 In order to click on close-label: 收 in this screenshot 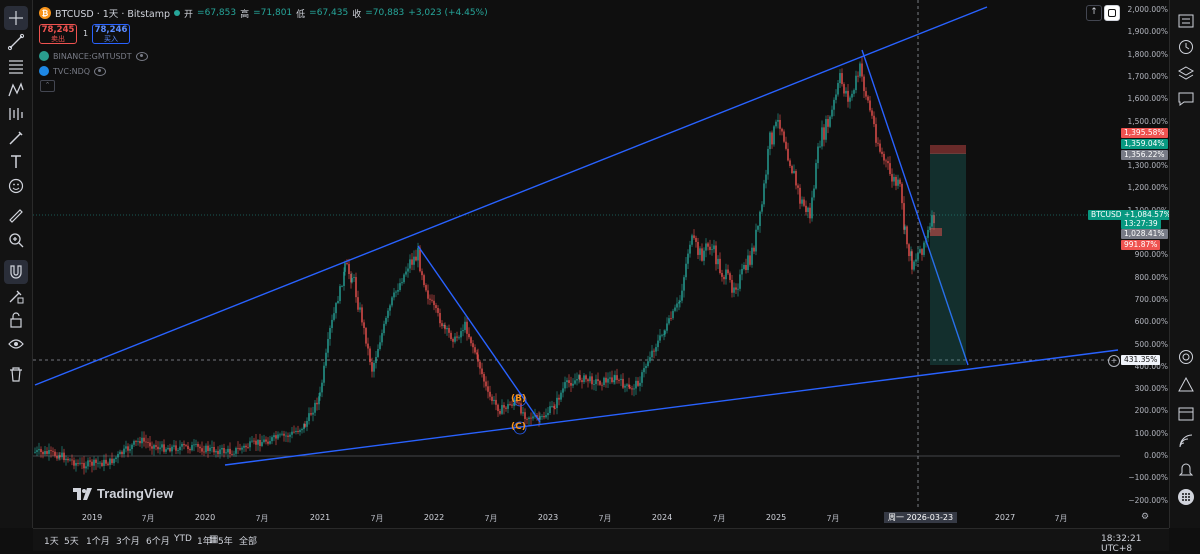, I will do `click(357, 14)`.